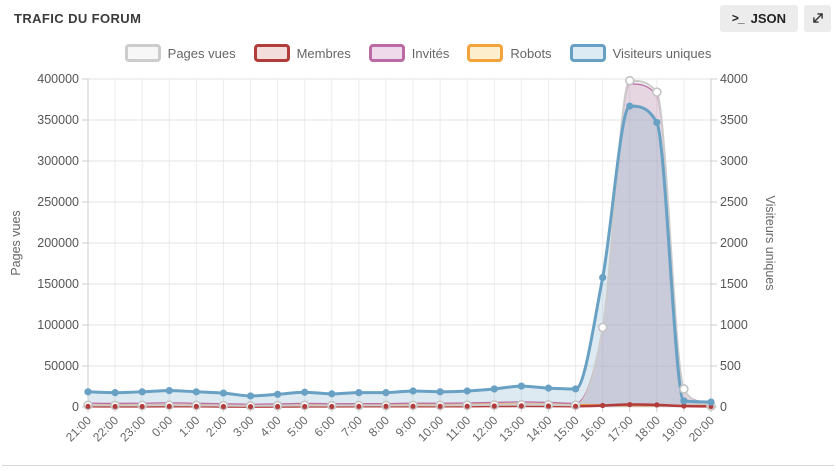 This screenshot has height=471, width=836. I want to click on left-axis-tick-label: 50000, so click(61, 366).